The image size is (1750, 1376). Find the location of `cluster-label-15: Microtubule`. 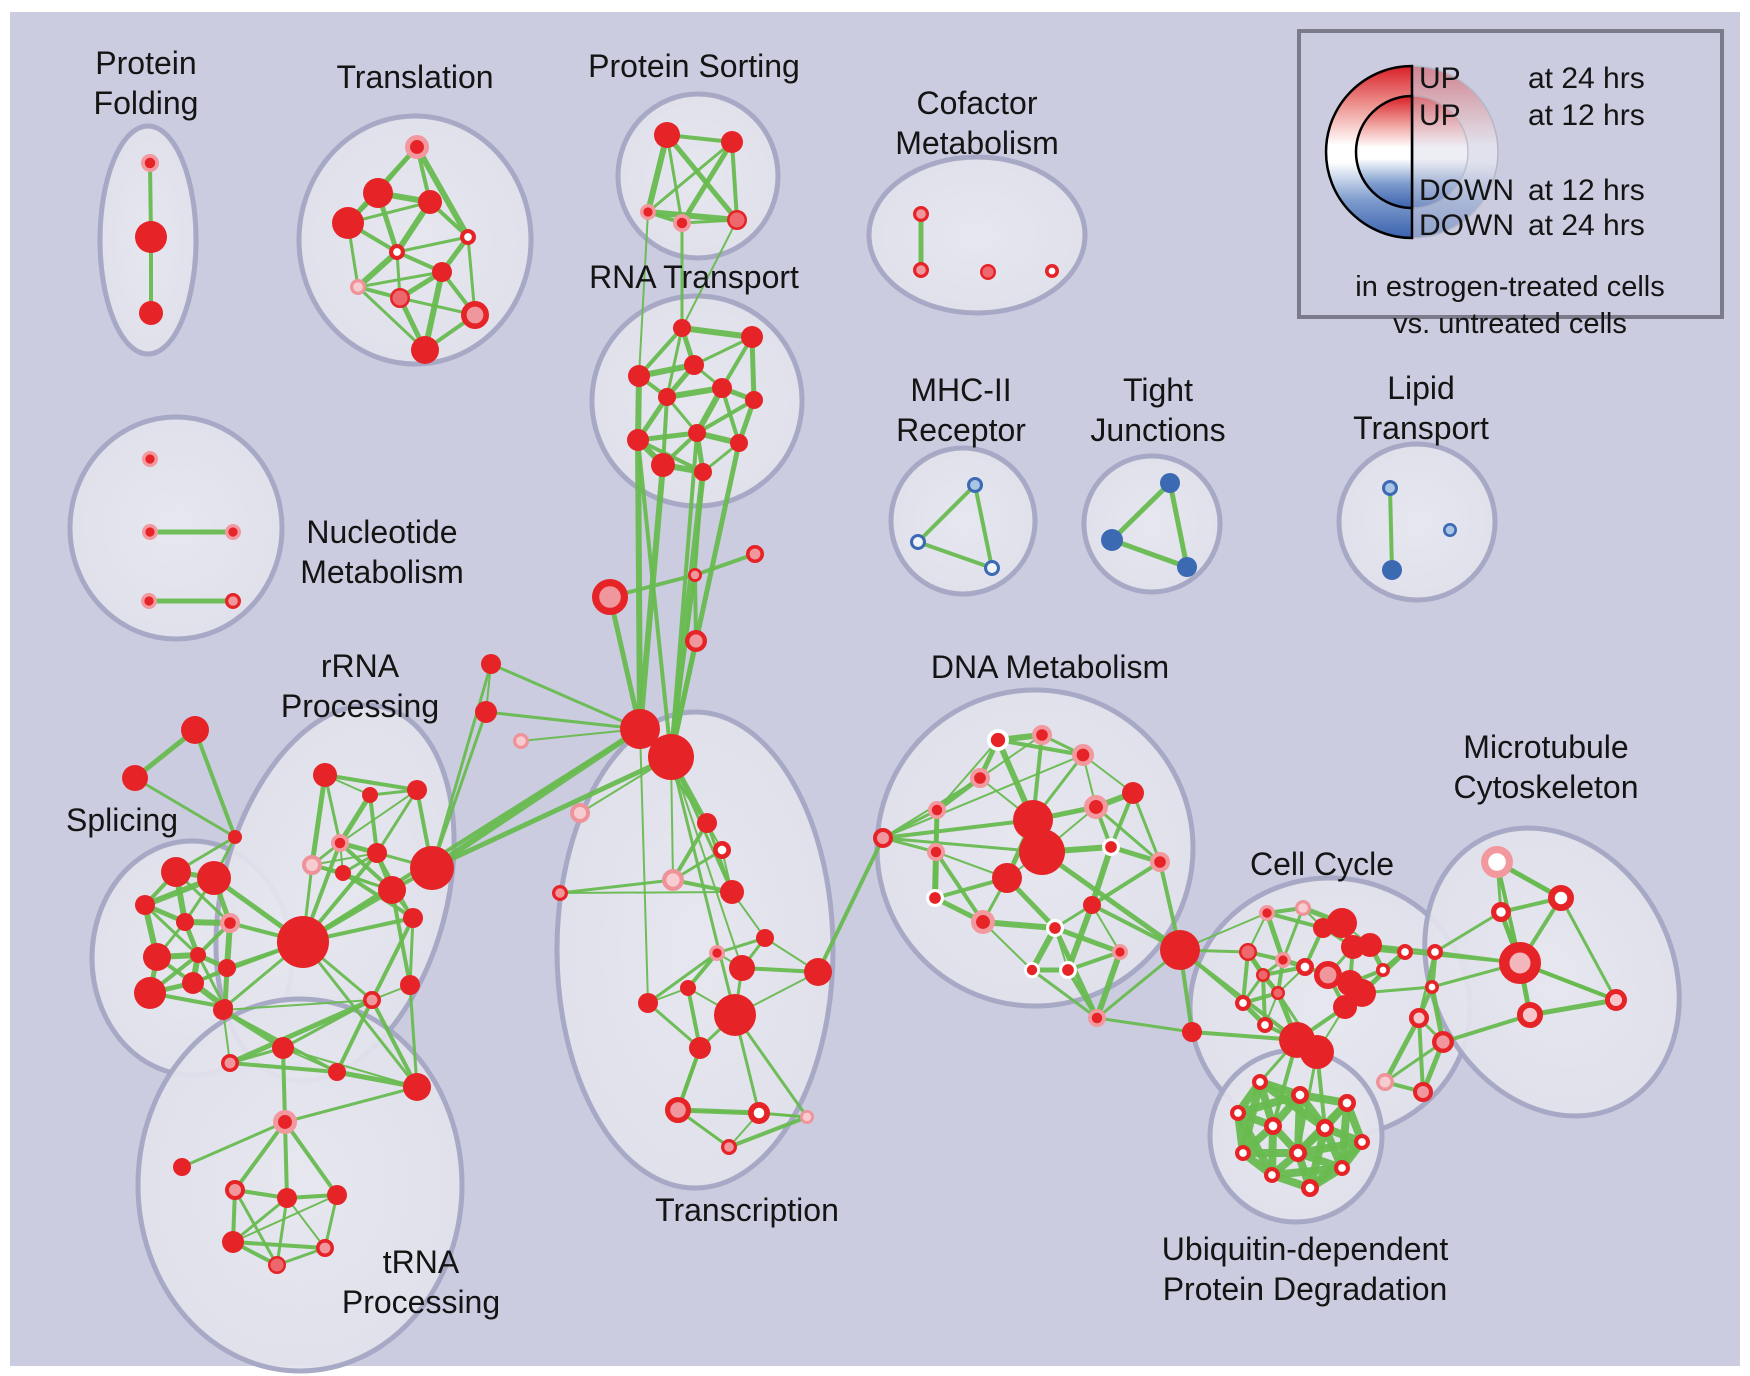

cluster-label-15: Microtubule is located at coordinates (1545, 747).